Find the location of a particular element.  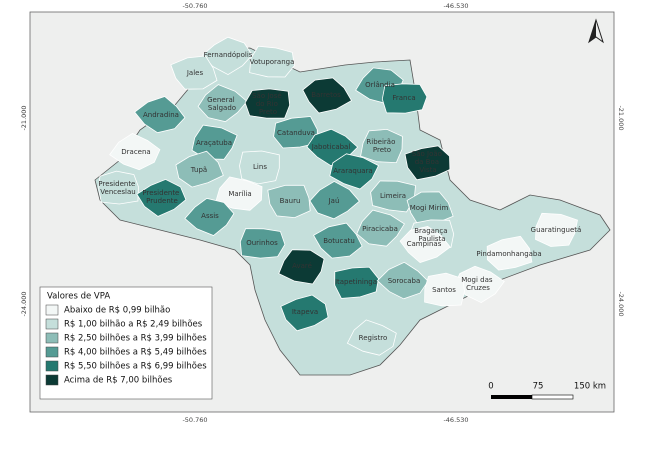

region-label: Itapetininga is located at coordinates (356, 282).